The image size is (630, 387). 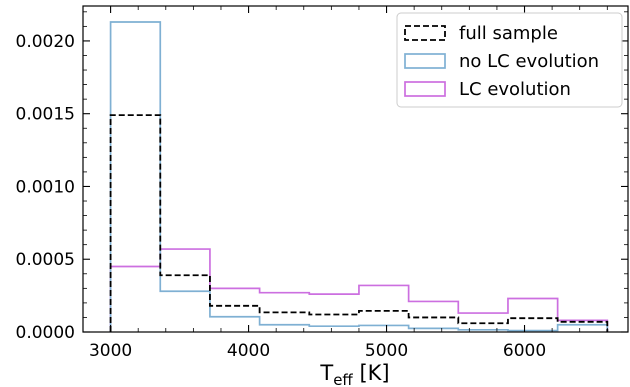 I want to click on y-tick-label: 0.0000, so click(x=45, y=333).